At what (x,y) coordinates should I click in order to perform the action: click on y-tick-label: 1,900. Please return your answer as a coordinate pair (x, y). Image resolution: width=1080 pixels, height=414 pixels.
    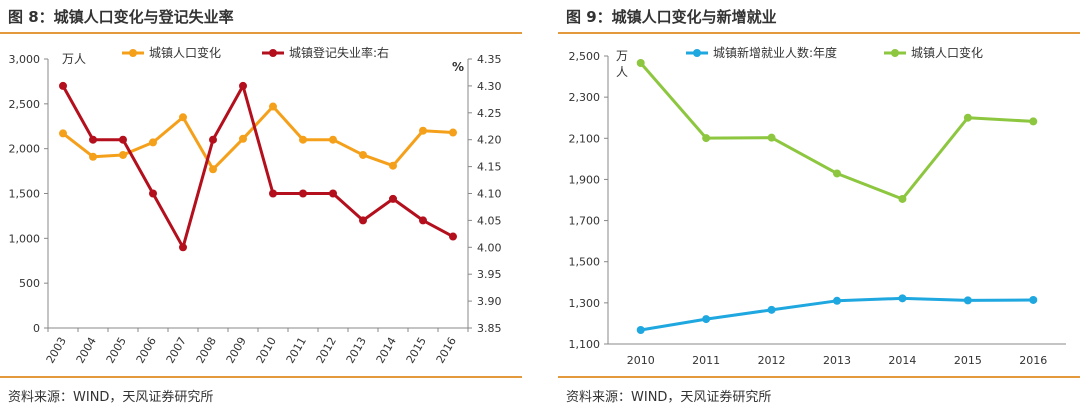
    Looking at the image, I should click on (585, 179).